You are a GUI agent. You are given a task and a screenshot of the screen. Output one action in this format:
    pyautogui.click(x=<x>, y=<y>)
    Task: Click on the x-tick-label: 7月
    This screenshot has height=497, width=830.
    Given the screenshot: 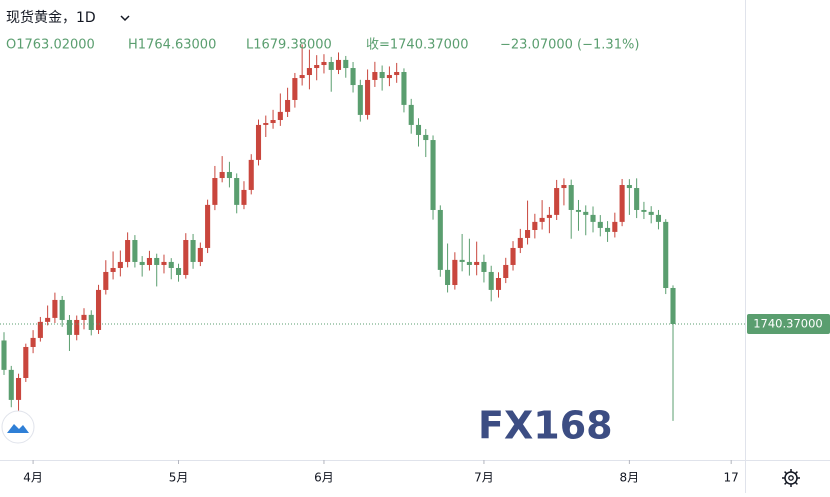 What is the action you would take?
    pyautogui.click(x=484, y=478)
    